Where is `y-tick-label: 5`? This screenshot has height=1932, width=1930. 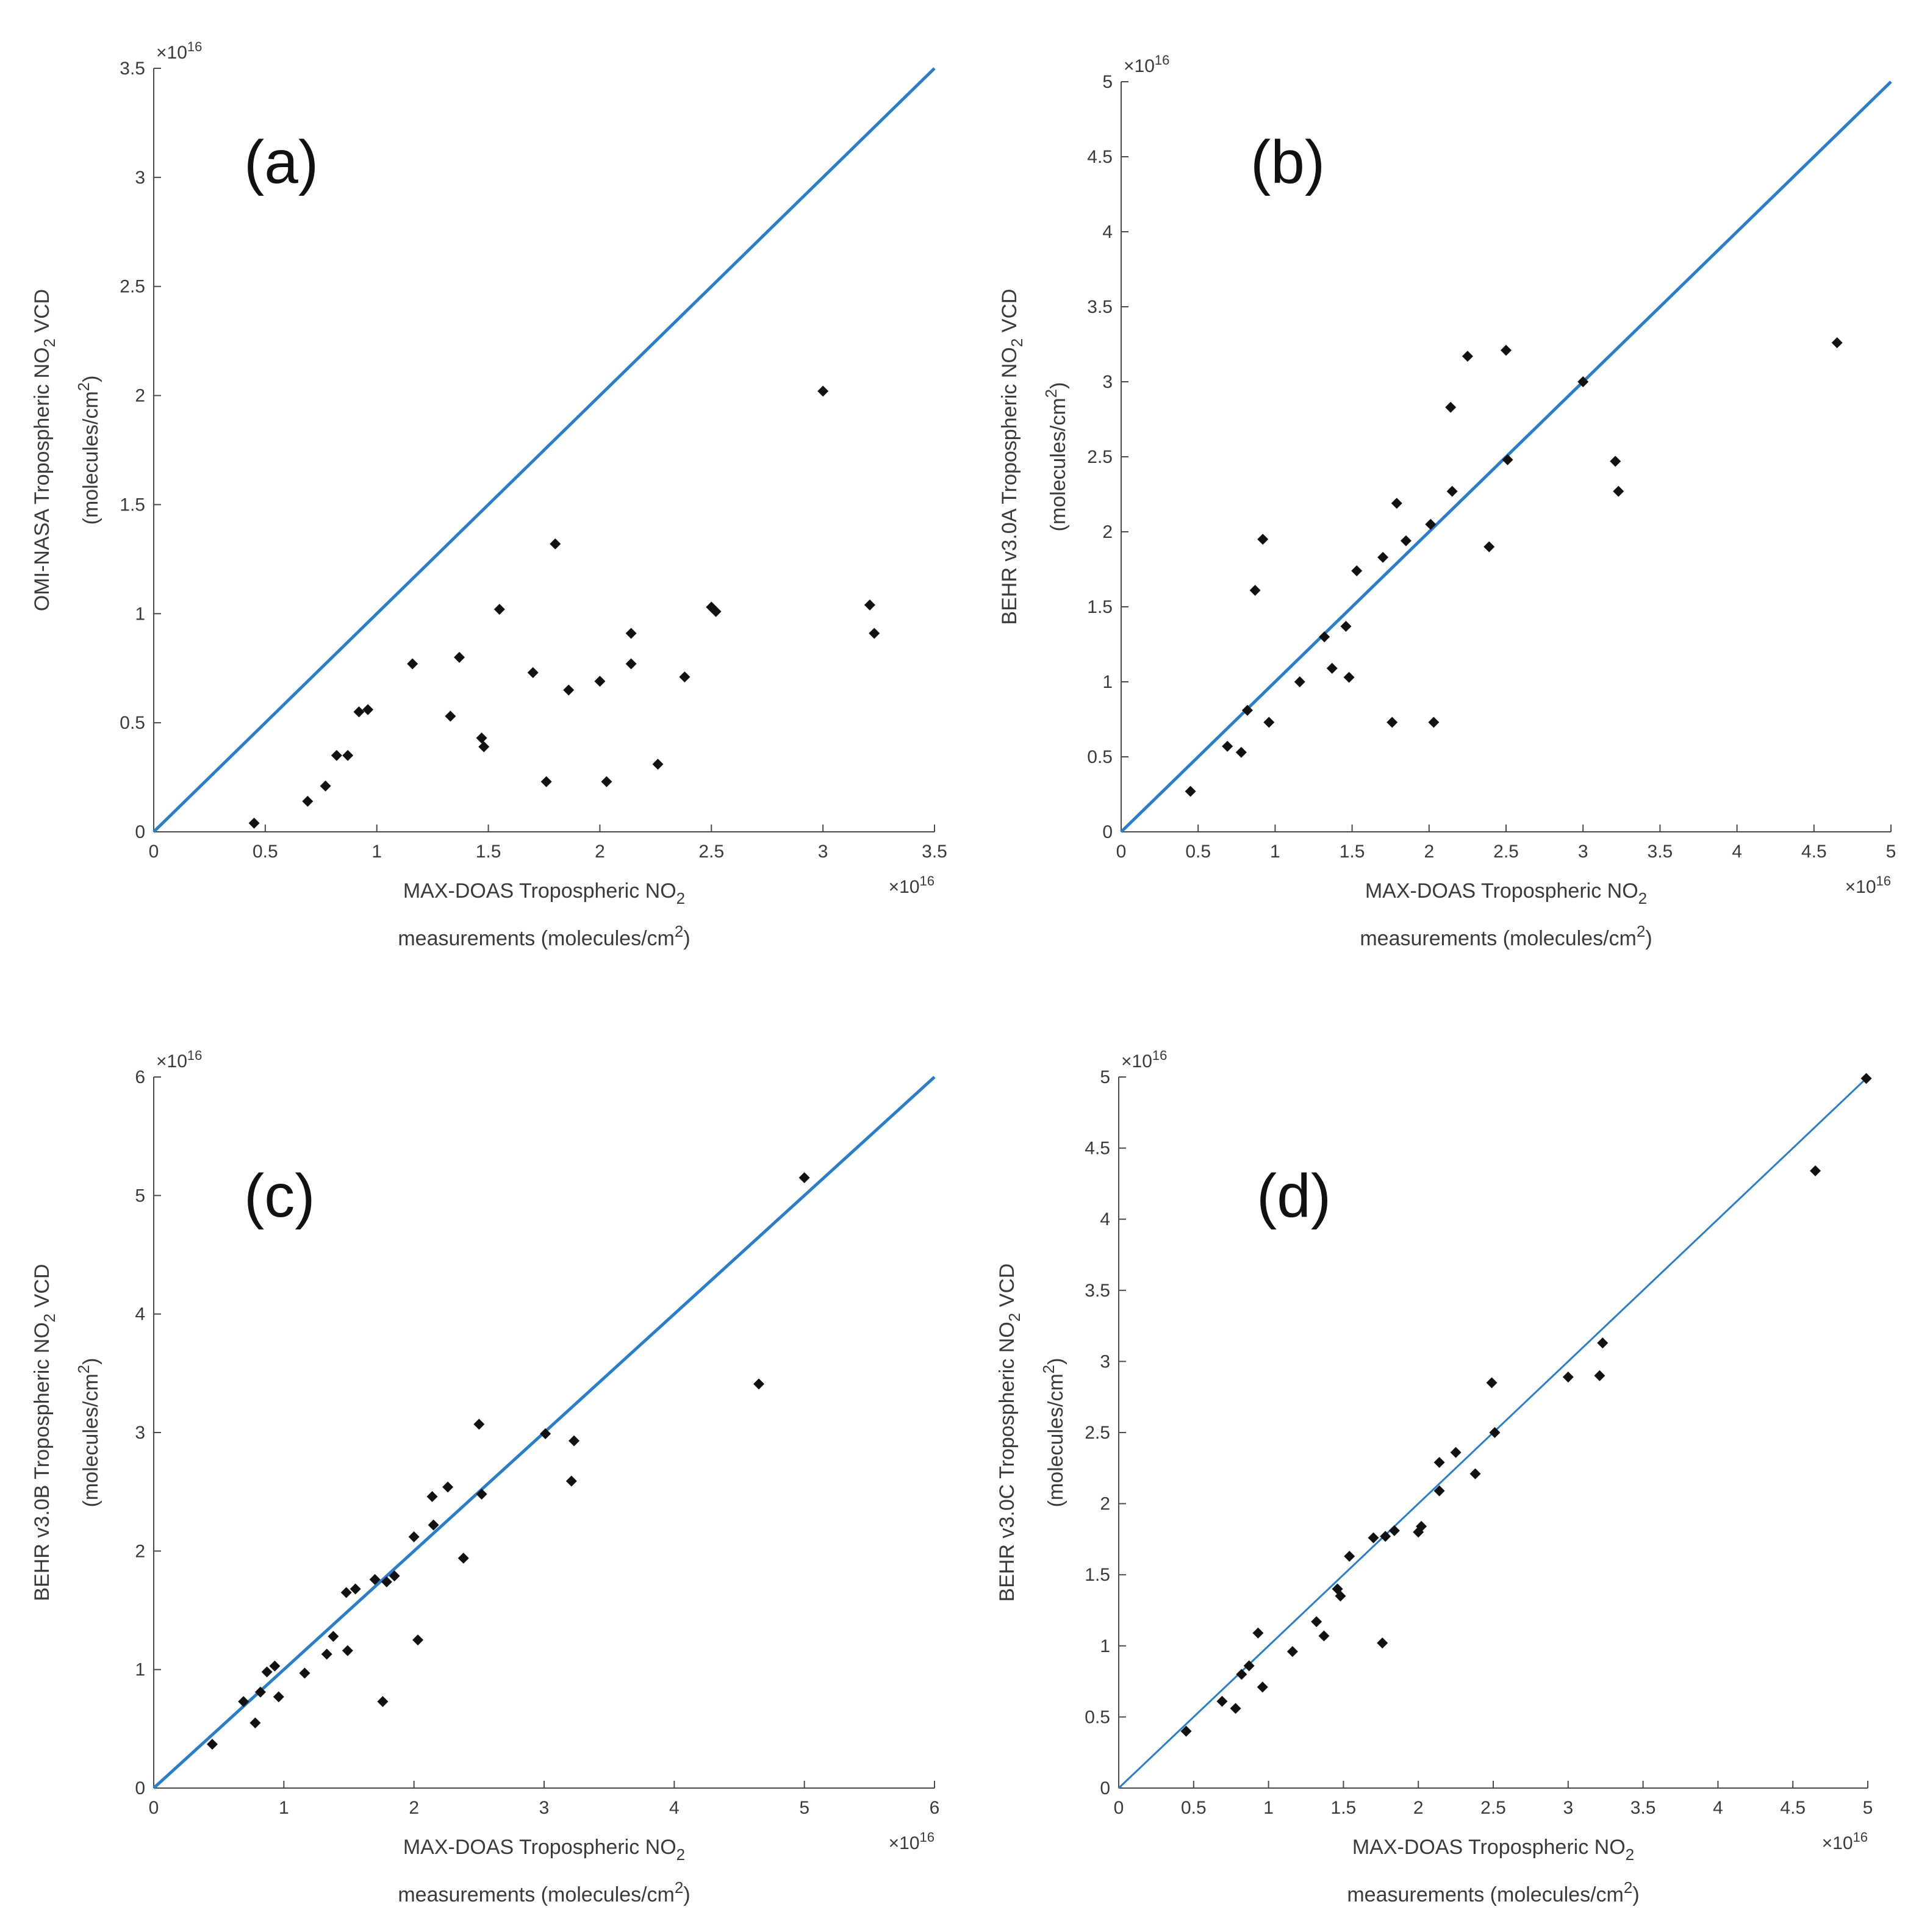 y-tick-label: 5 is located at coordinates (140, 1196).